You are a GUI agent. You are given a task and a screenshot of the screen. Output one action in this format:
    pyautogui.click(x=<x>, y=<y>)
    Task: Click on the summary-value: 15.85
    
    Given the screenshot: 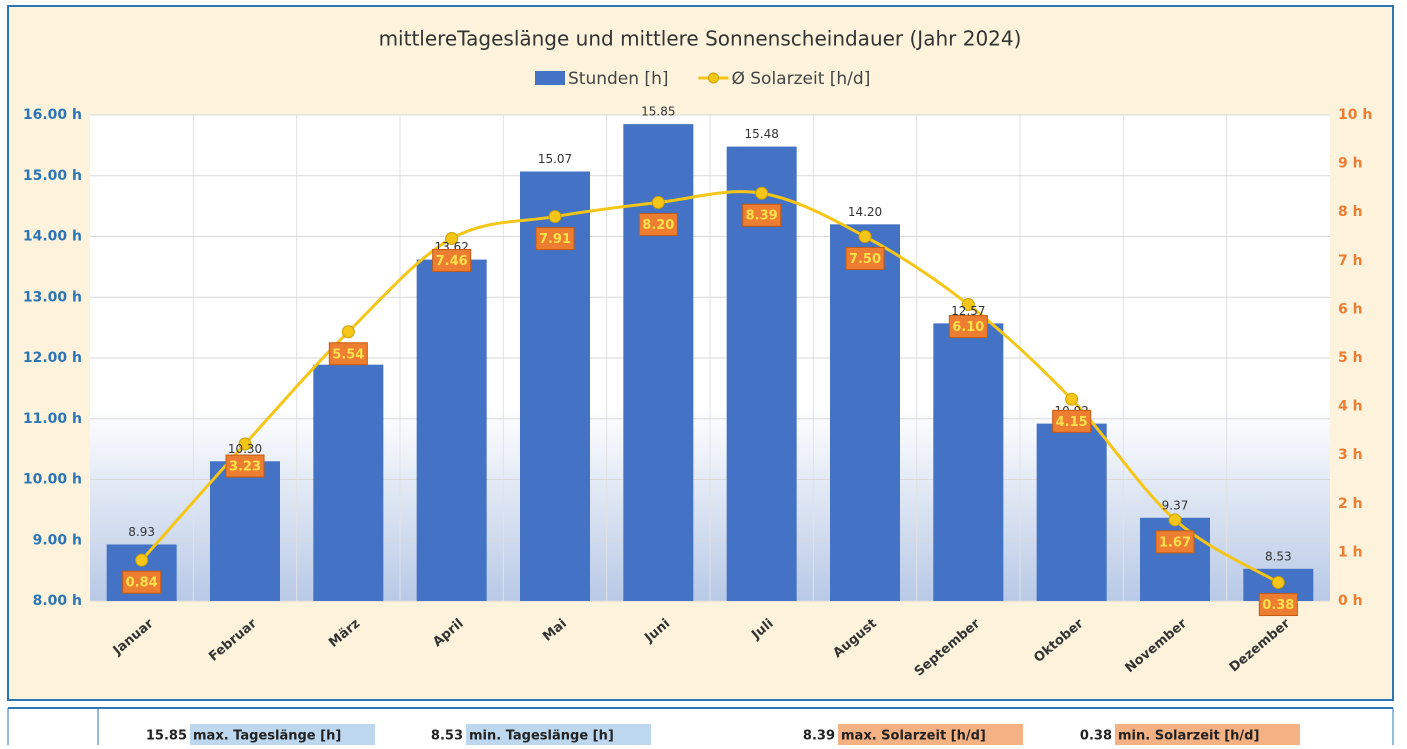 What is the action you would take?
    pyautogui.click(x=166, y=736)
    